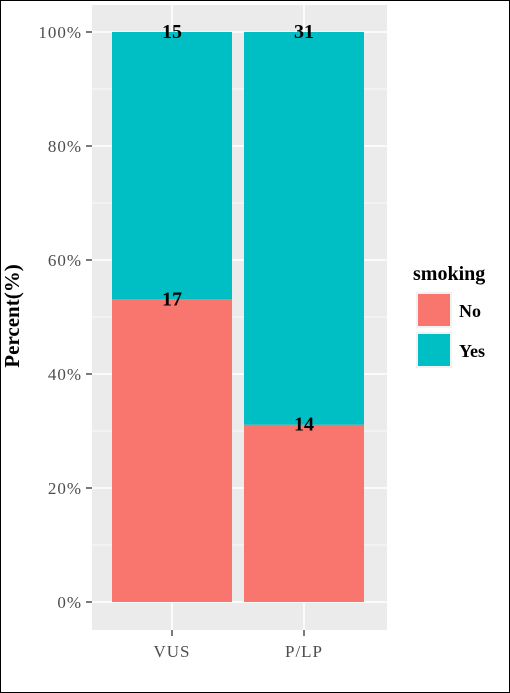  What do you see at coordinates (65, 317) in the screenshot?
I see `y-axis: 0% 20% 40% 60% 80% 100%` at bounding box center [65, 317].